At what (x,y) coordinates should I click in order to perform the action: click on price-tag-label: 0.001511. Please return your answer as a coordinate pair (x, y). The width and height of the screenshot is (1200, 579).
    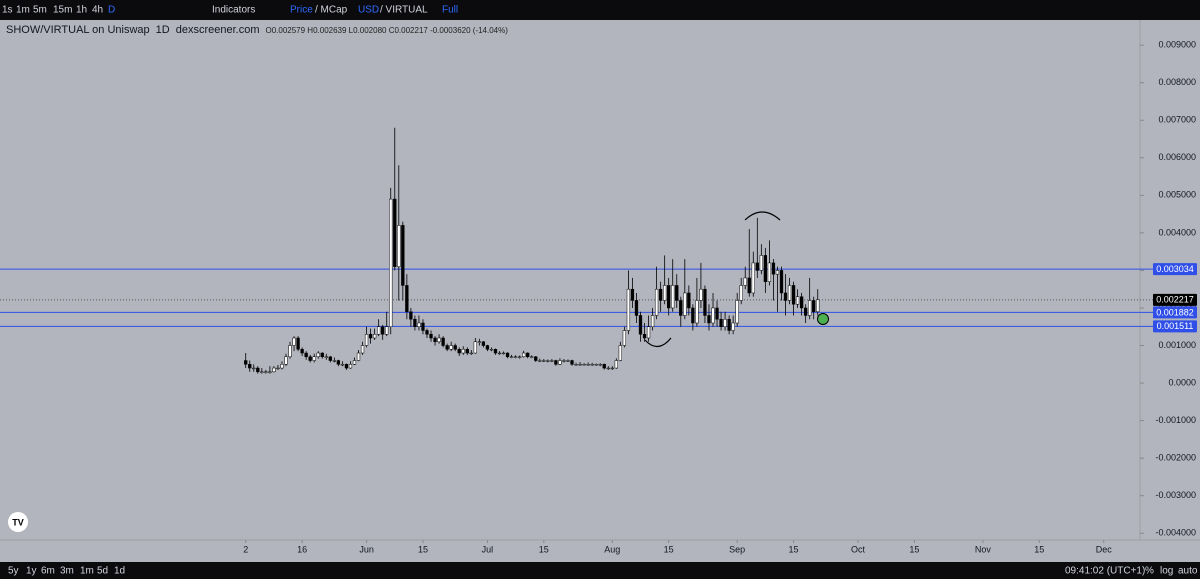
    Looking at the image, I should click on (1175, 326).